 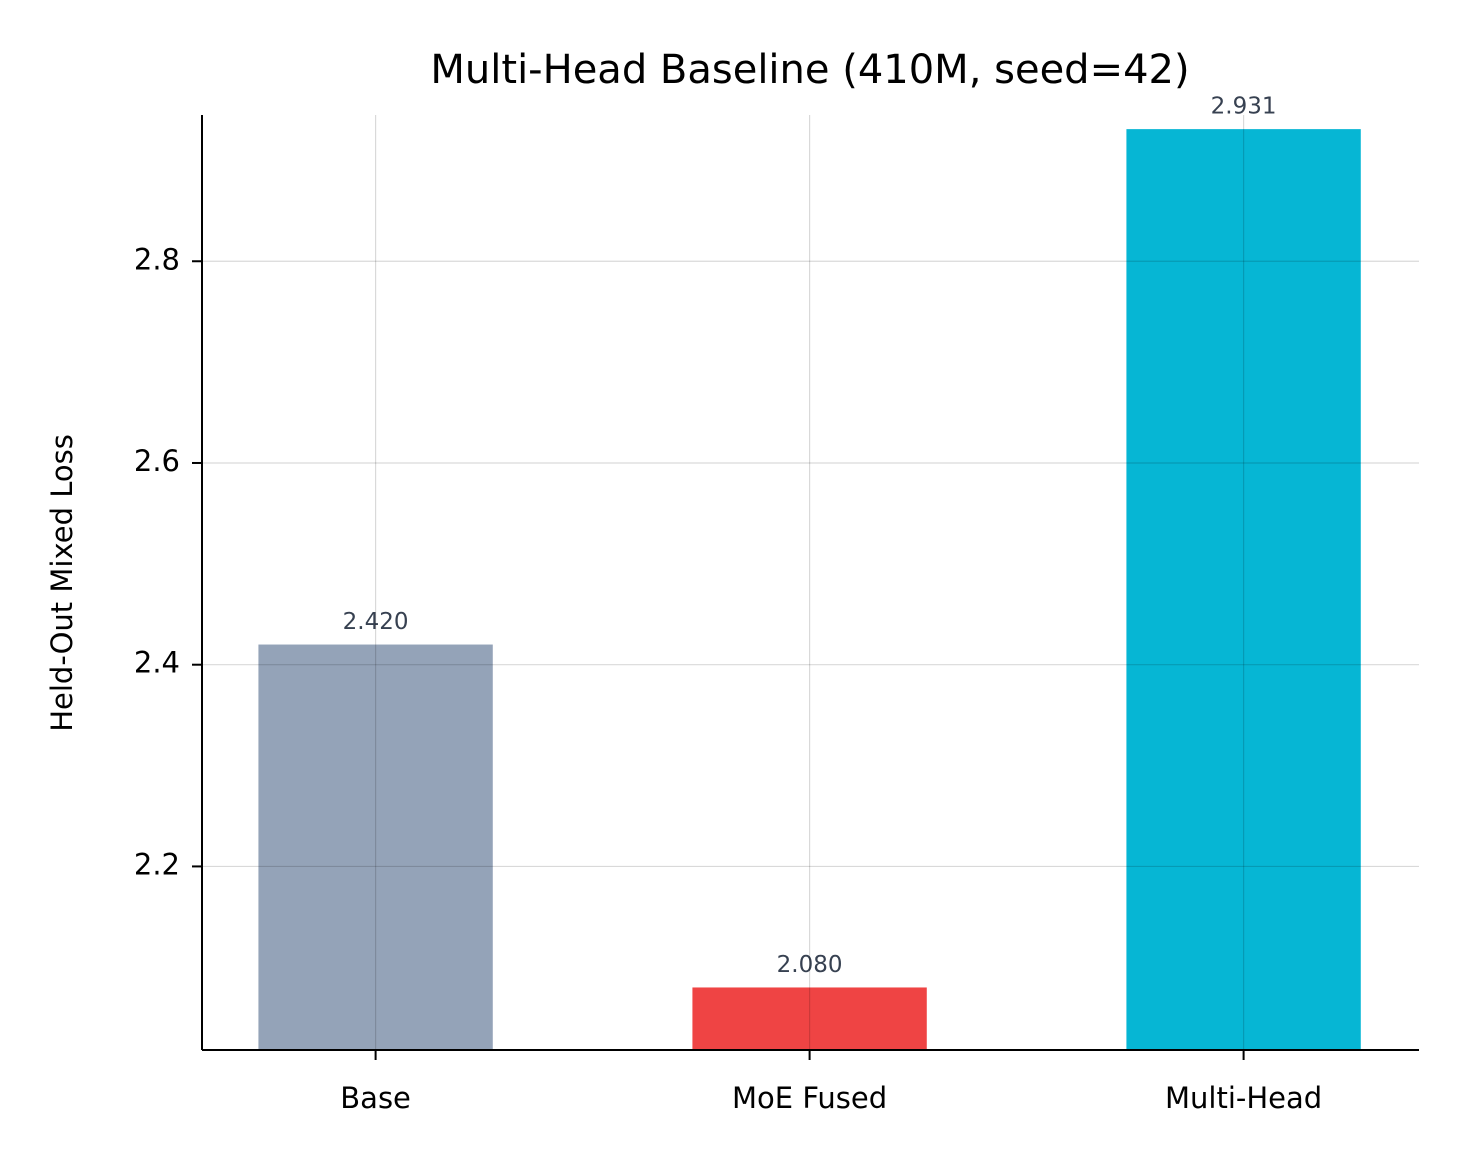 What do you see at coordinates (157, 461) in the screenshot?
I see `y-tick-label: 2.6` at bounding box center [157, 461].